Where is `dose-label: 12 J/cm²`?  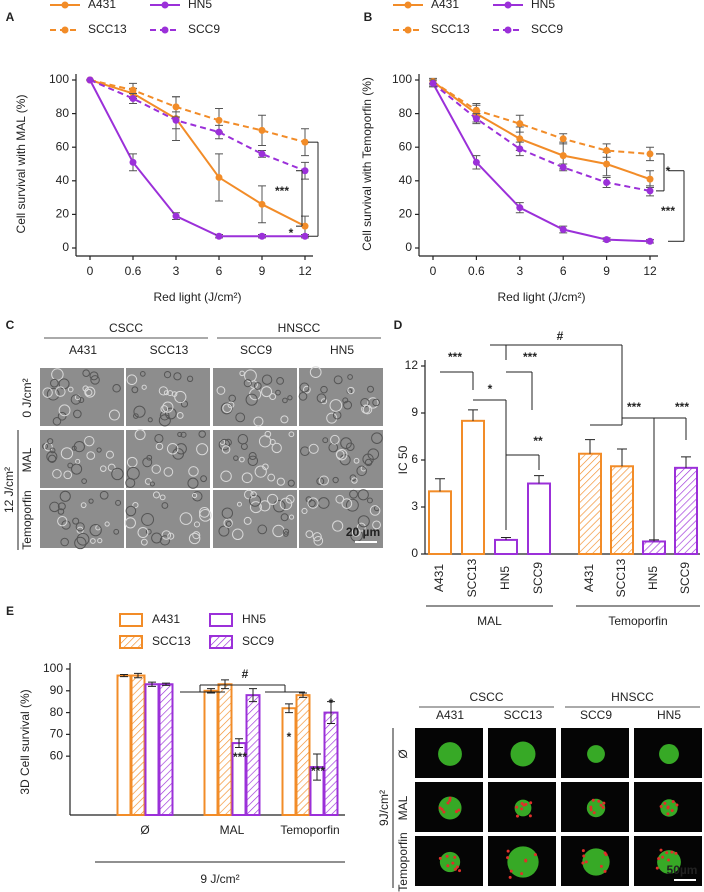 dose-label: 12 J/cm² is located at coordinates (9, 490).